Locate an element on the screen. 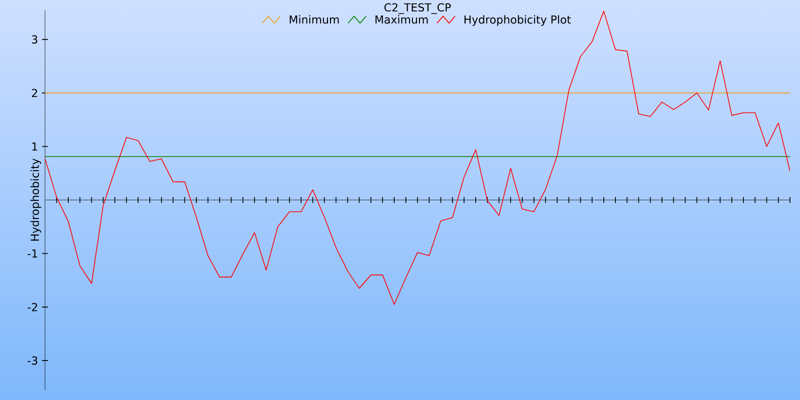 This screenshot has width=800, height=400. y-tick-label: -3 is located at coordinates (33, 360).